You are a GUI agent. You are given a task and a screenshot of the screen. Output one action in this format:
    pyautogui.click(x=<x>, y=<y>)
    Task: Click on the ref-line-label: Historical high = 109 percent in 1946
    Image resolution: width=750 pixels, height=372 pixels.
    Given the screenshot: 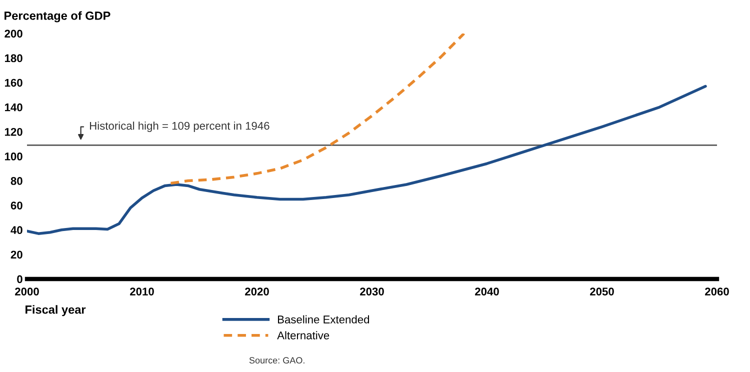 What is the action you would take?
    pyautogui.click(x=180, y=127)
    